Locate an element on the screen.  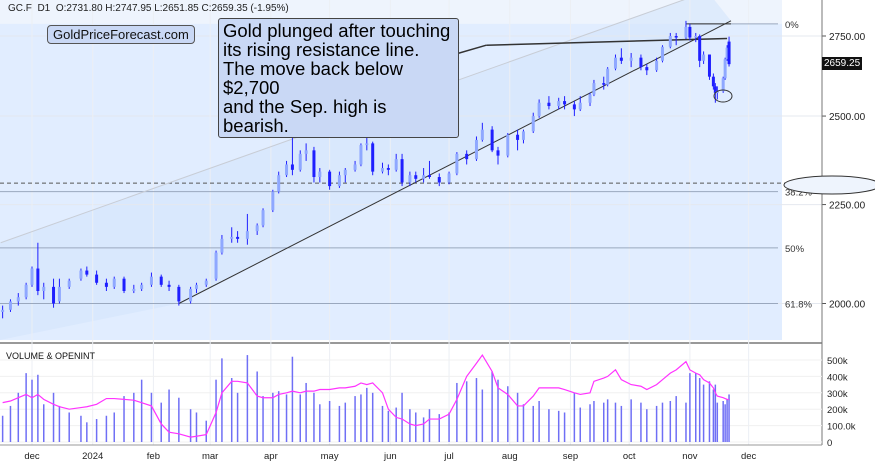
x-tick-label: 2024 is located at coordinates (92, 456).